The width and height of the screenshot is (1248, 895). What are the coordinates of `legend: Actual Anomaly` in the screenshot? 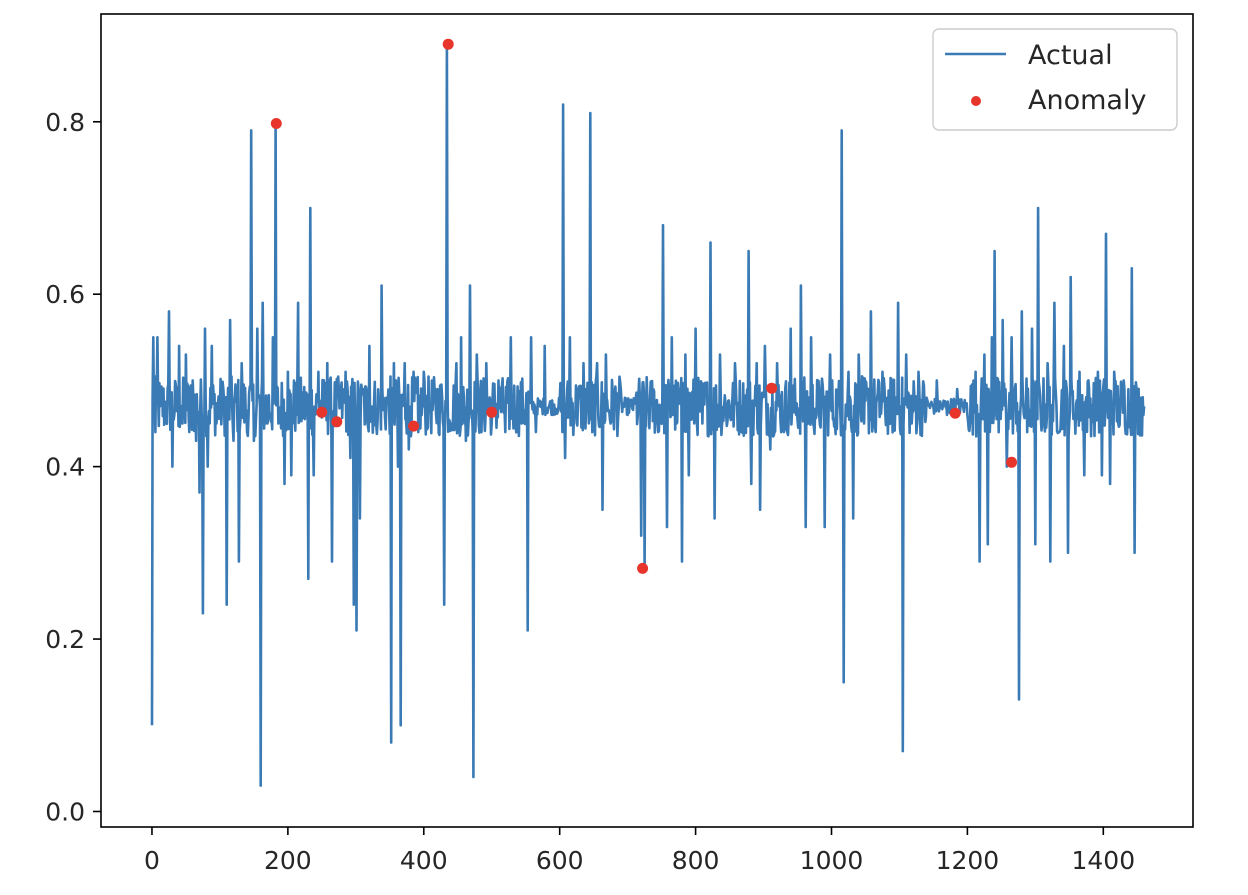 It's located at (1055, 79).